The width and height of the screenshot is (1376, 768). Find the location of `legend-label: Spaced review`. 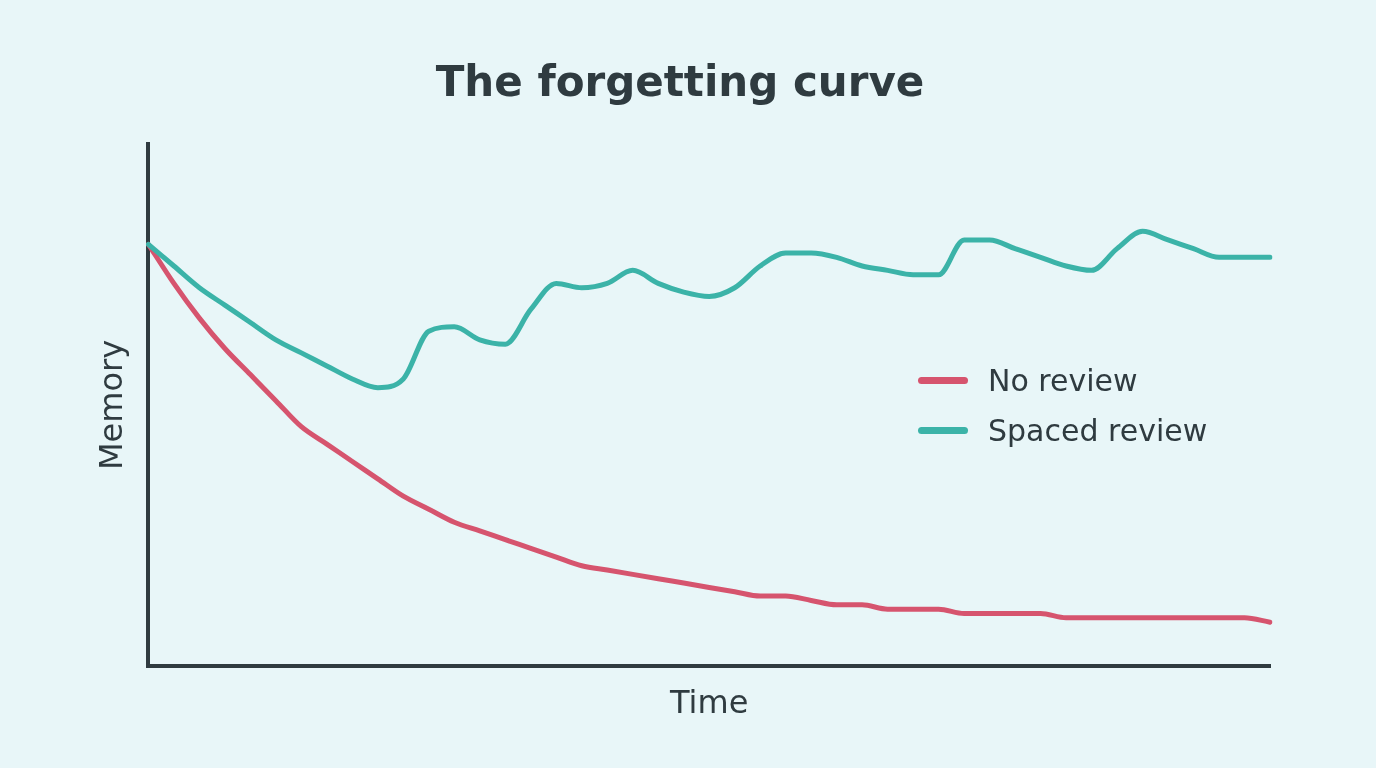

legend-label: Spaced review is located at coordinates (1098, 430).